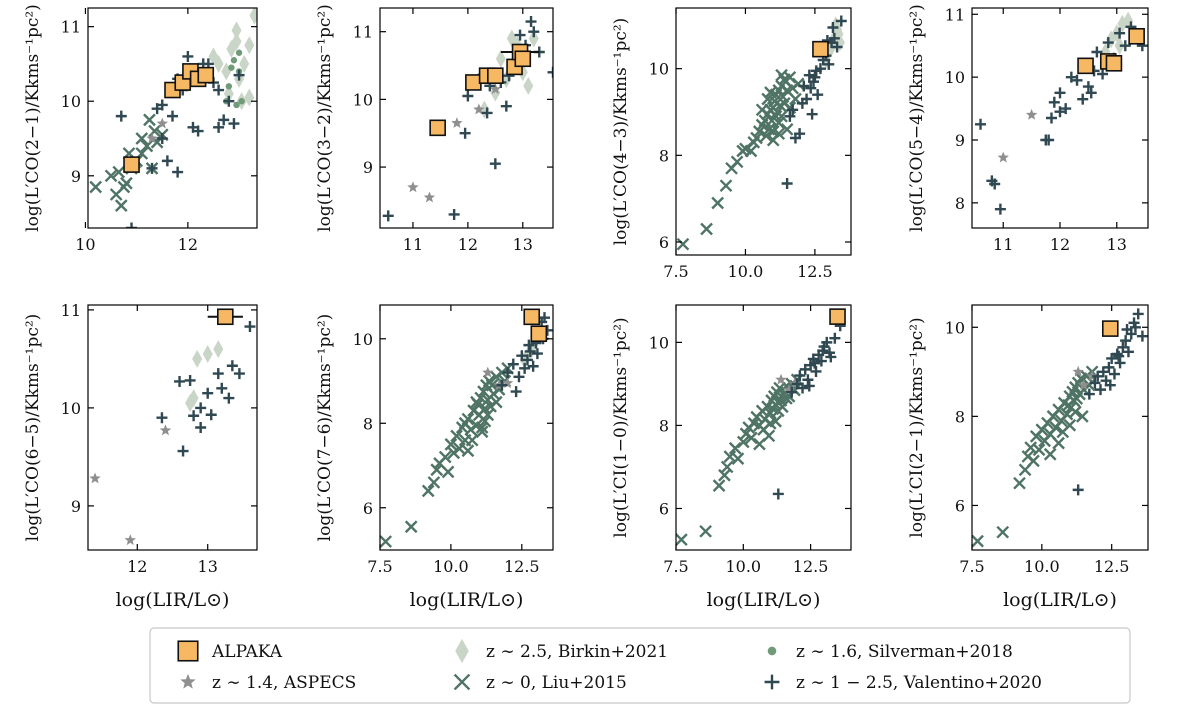 The width and height of the screenshot is (1200, 715). I want to click on legend-entry-alpaka: ALPAKA, so click(230, 651).